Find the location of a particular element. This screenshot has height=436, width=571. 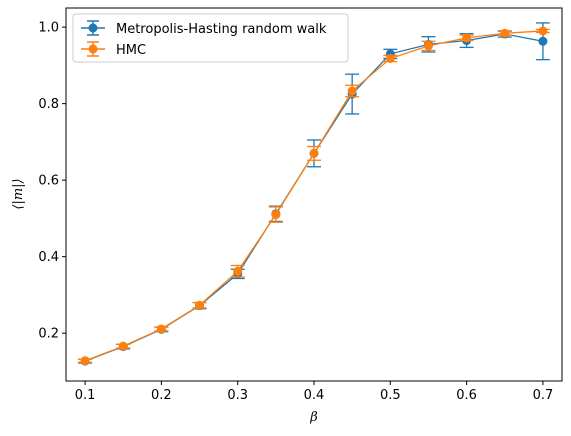

y-tick-label: 0.6 is located at coordinates (48, 181).